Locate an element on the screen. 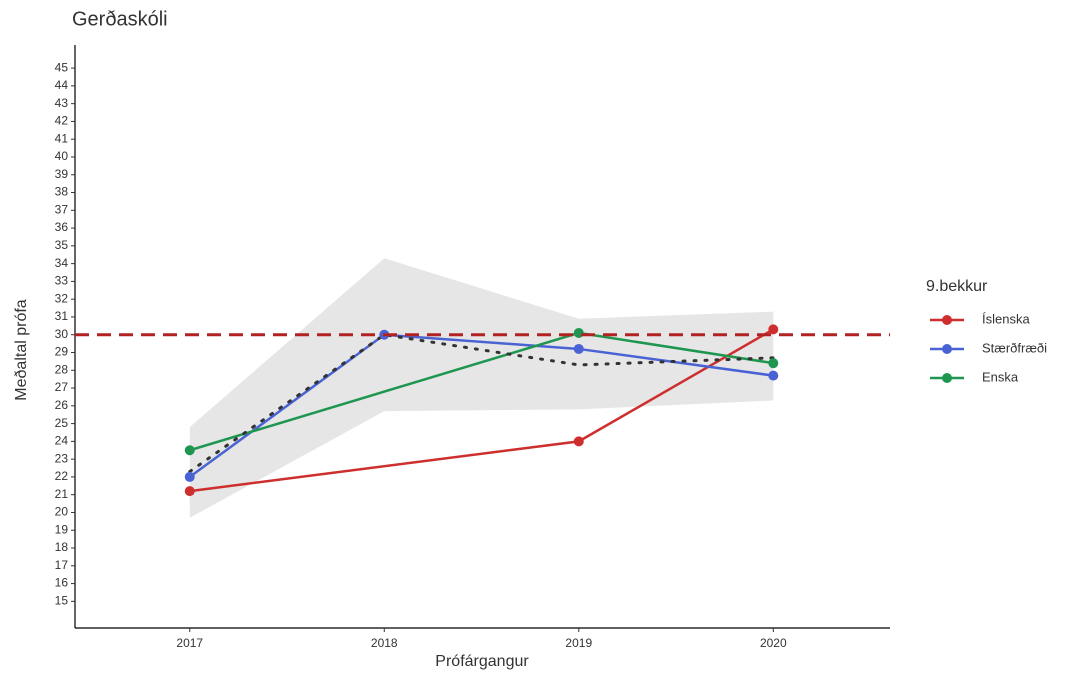  y-tick-label: 21 is located at coordinates (62, 494).